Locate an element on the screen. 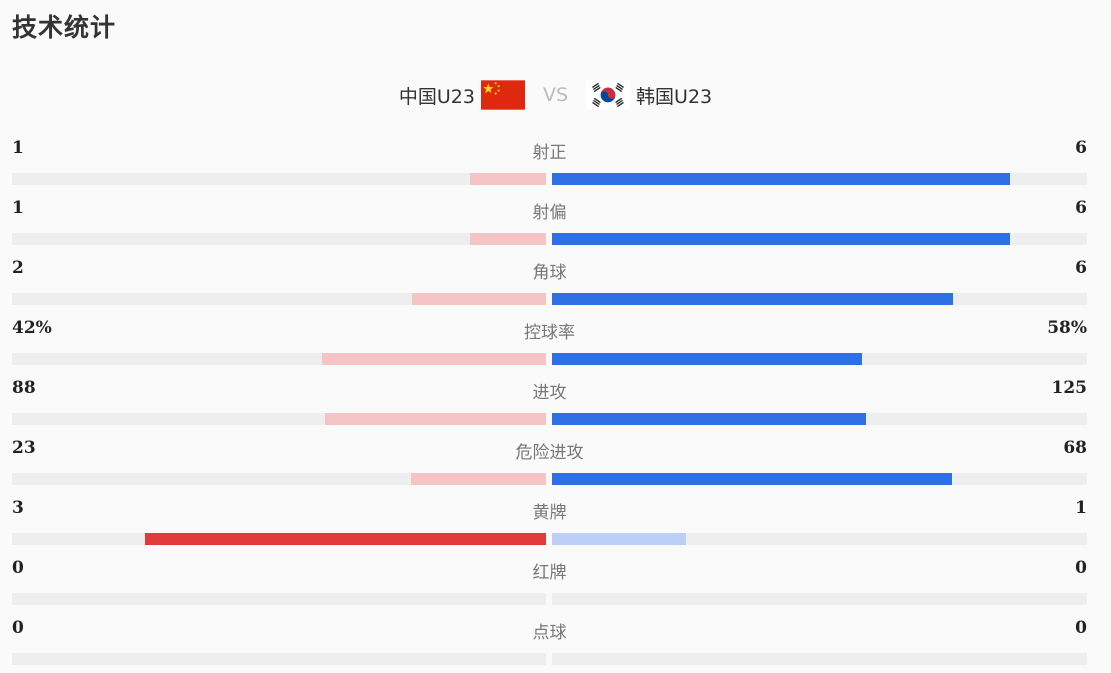 This screenshot has height=673, width=1111. stat-label: 射正 is located at coordinates (549, 153).